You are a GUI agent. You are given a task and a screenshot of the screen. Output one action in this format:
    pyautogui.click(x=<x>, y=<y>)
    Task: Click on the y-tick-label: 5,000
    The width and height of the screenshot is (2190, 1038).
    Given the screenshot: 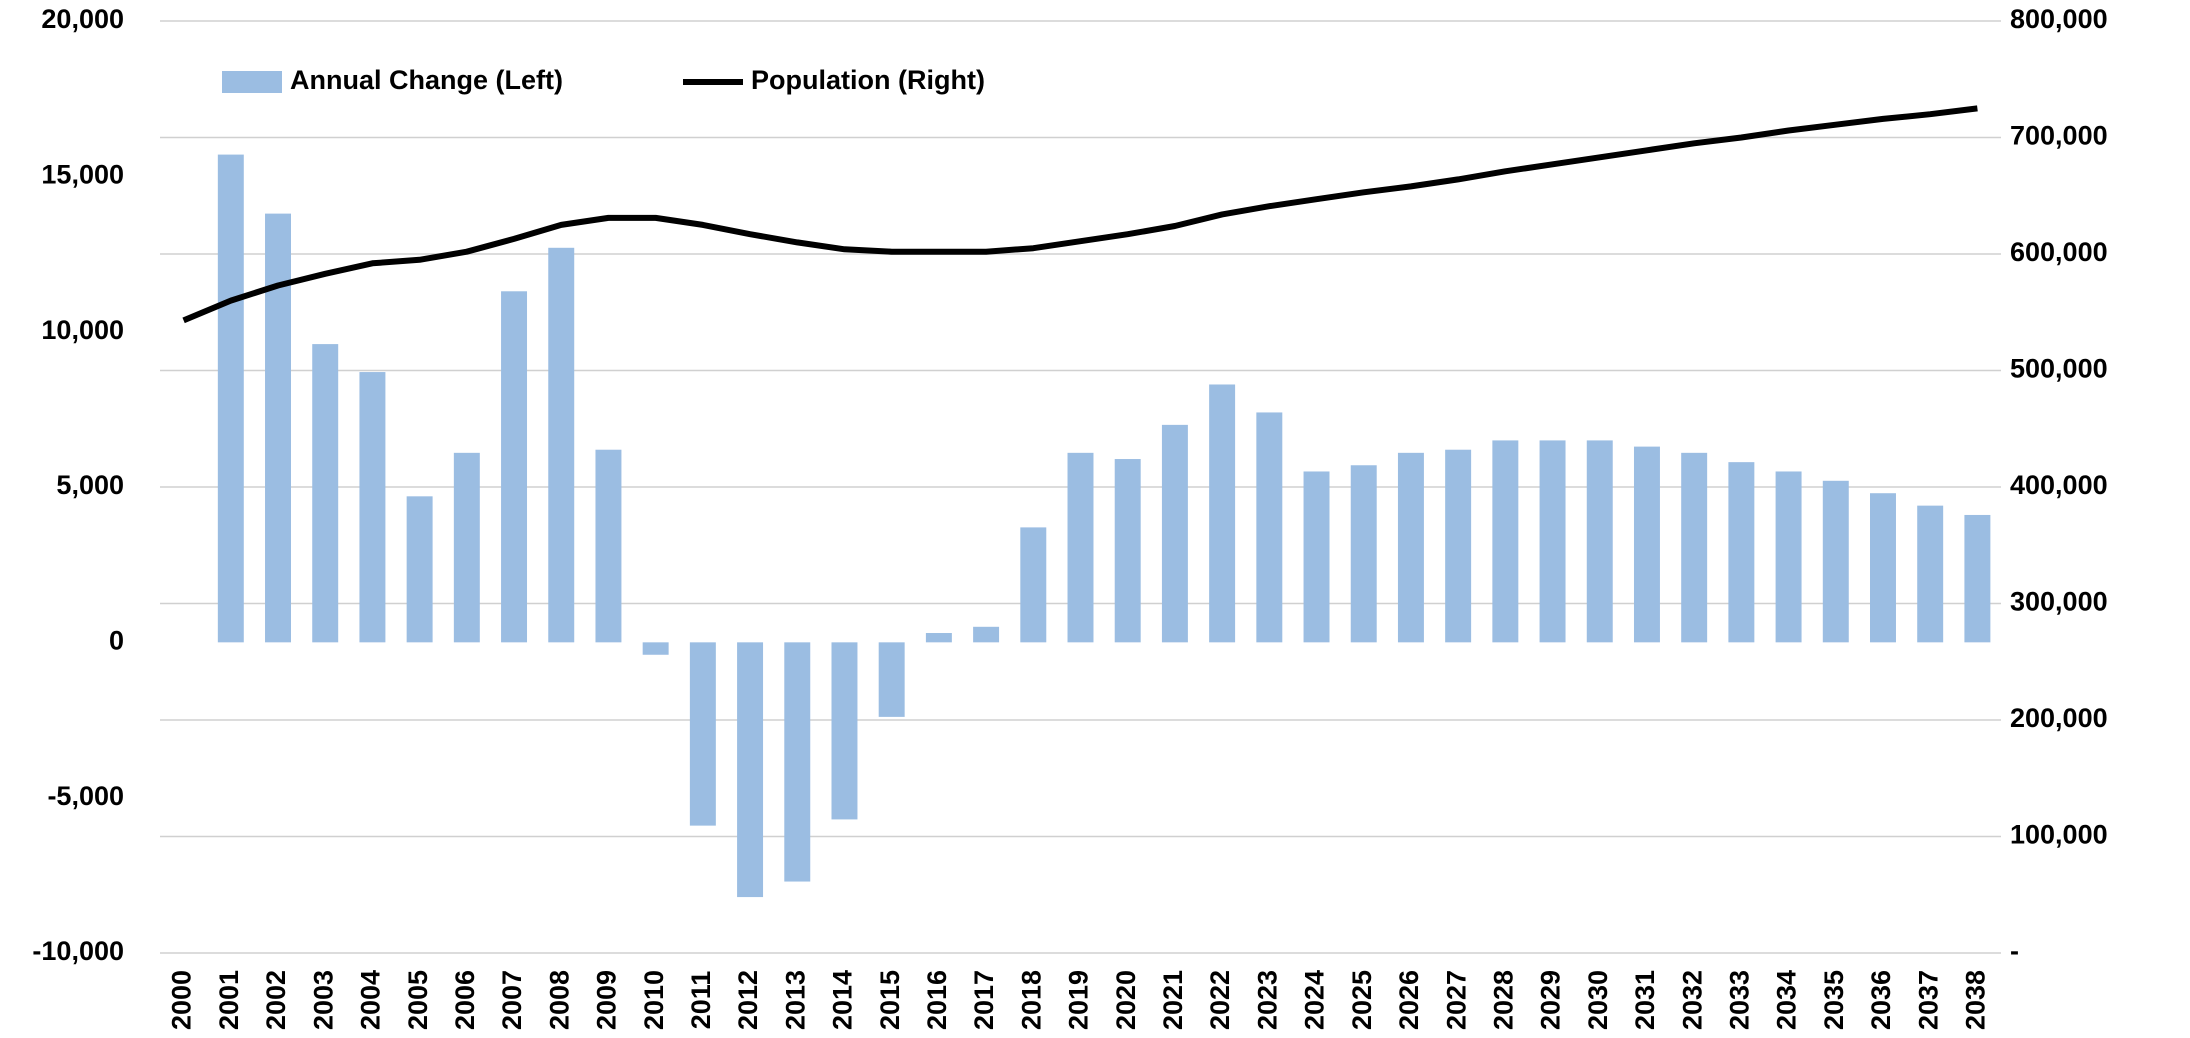 What is the action you would take?
    pyautogui.click(x=90, y=485)
    